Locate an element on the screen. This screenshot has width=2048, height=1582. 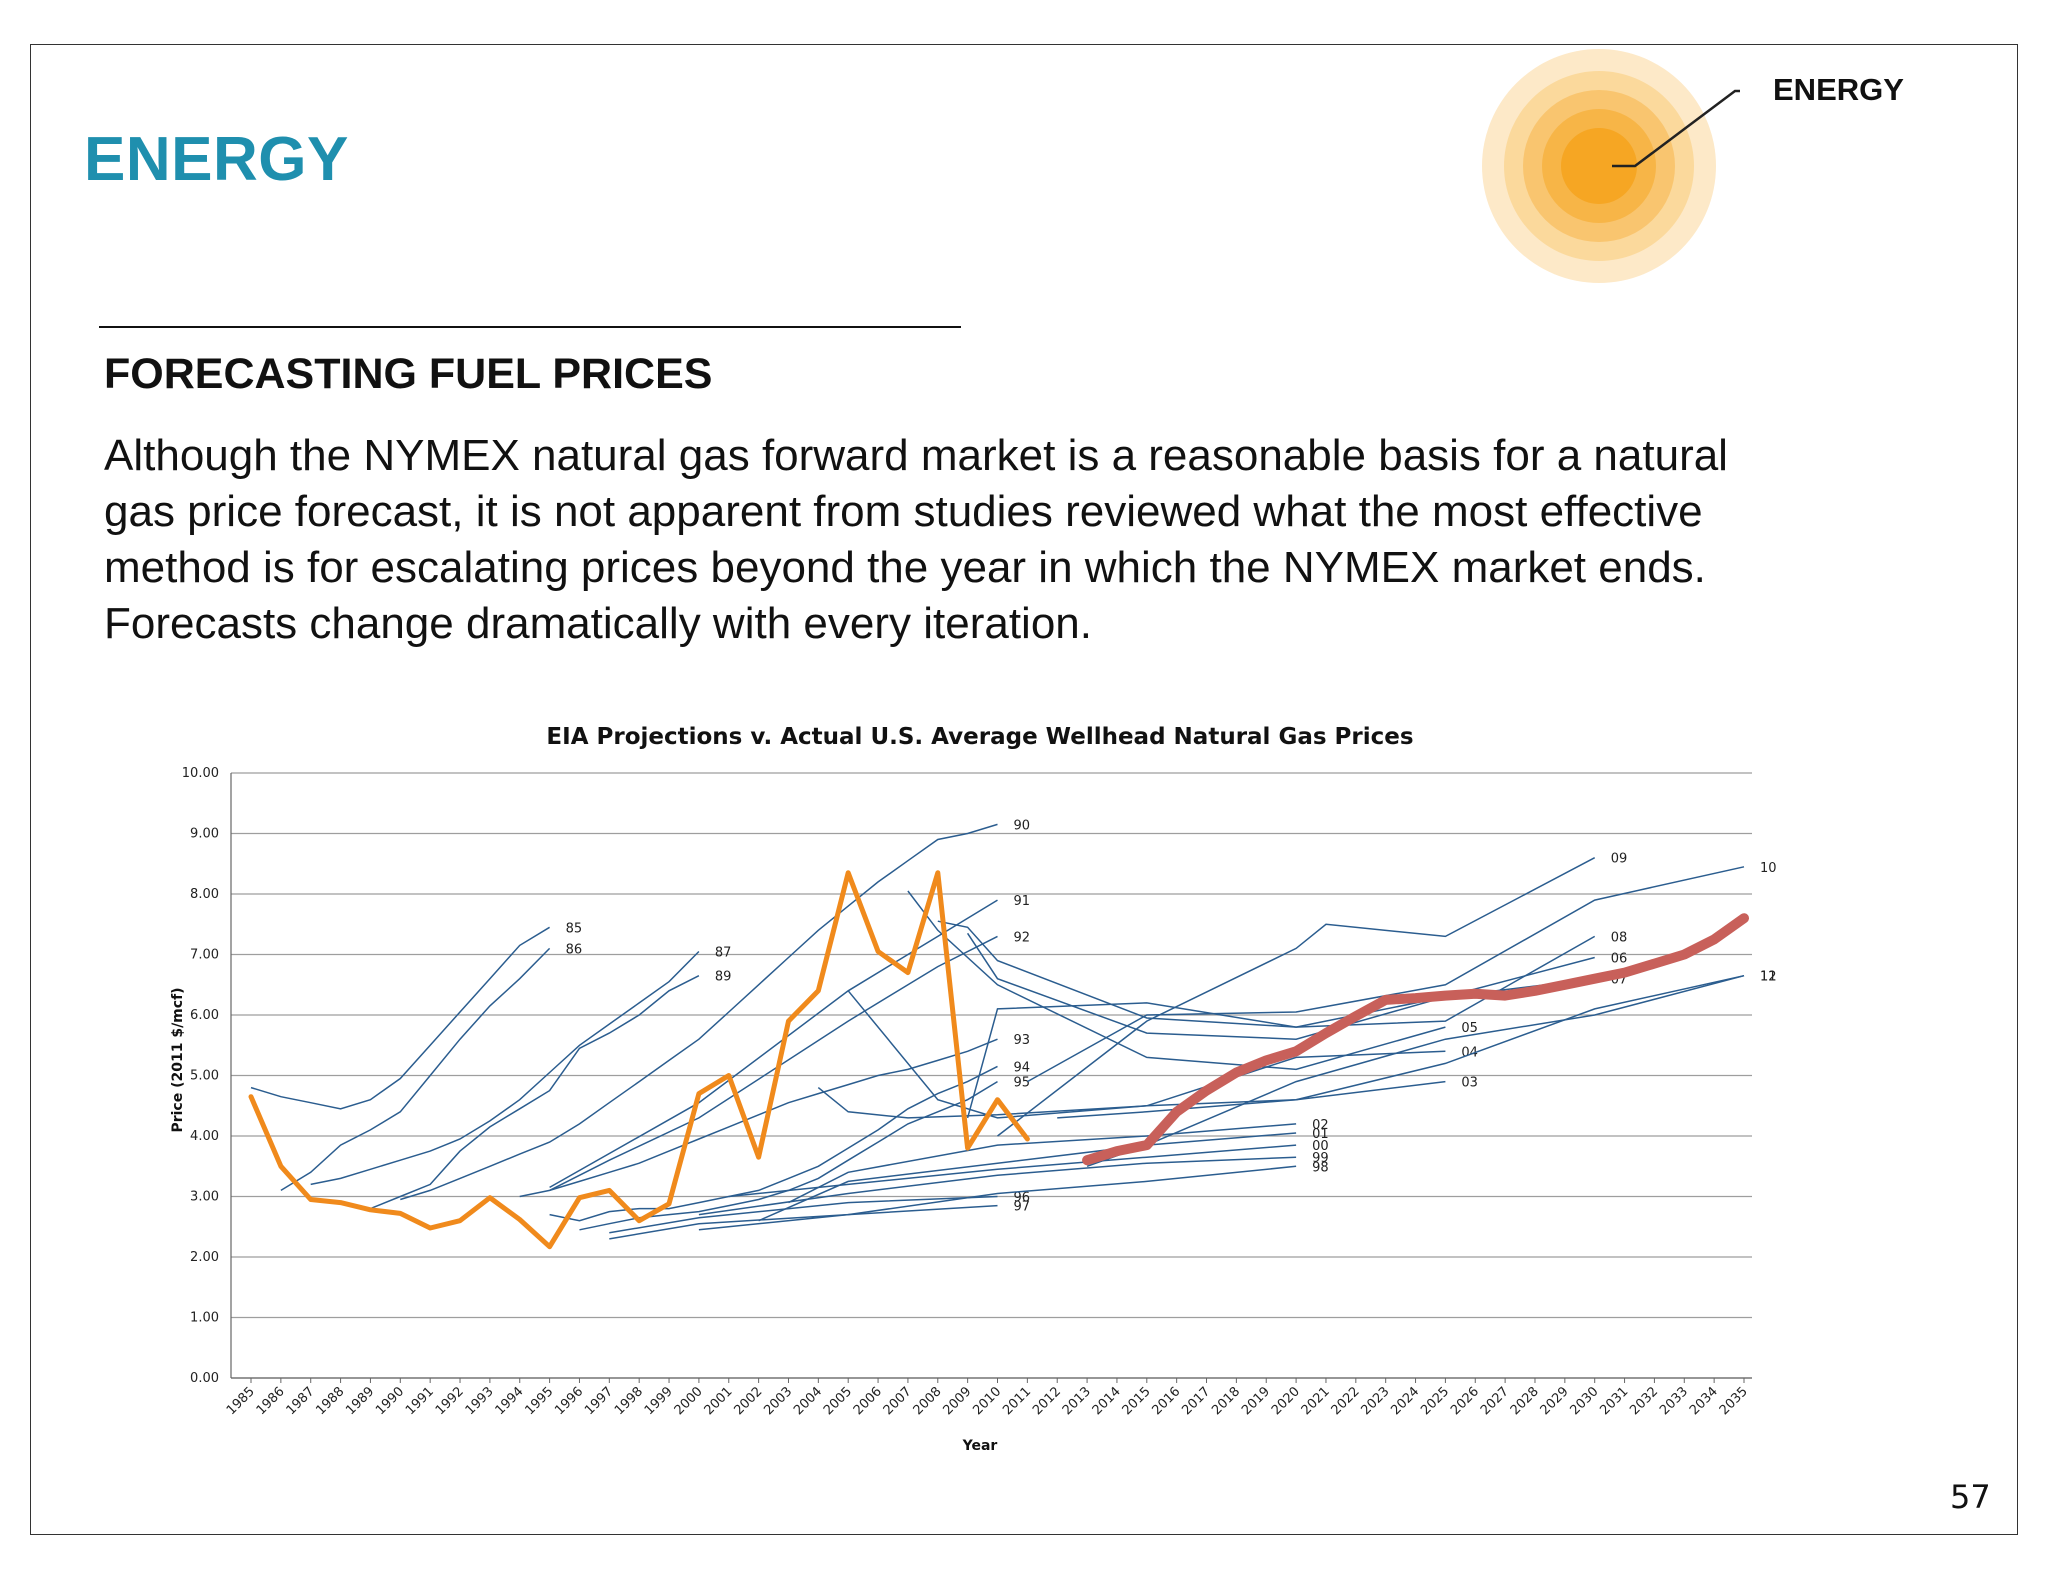
x-tick-label: 2027 is located at coordinates (1495, 1401).